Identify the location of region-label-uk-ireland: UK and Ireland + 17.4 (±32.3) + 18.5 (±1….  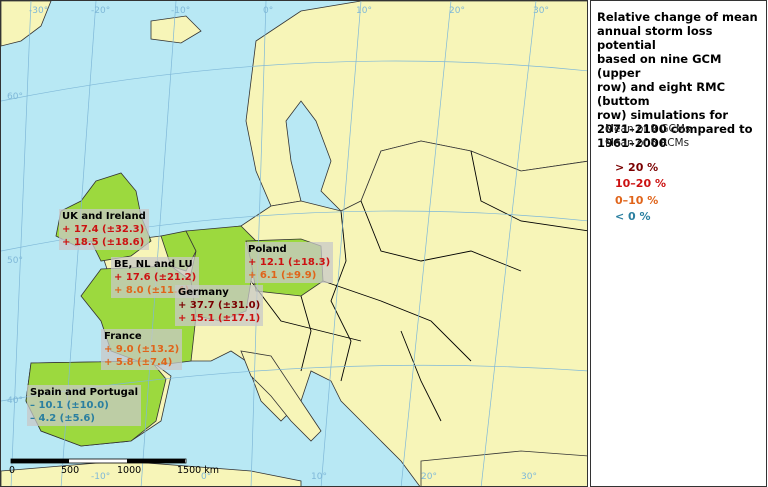
(104, 229).